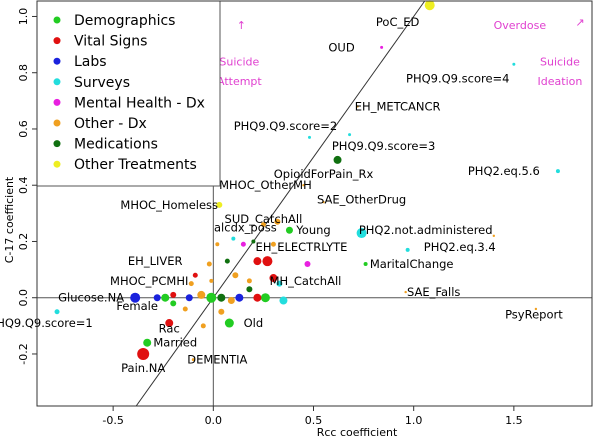 The image size is (594, 441). Describe the element at coordinates (124, 21) in the screenshot. I see `legend-label: Demographics` at that location.